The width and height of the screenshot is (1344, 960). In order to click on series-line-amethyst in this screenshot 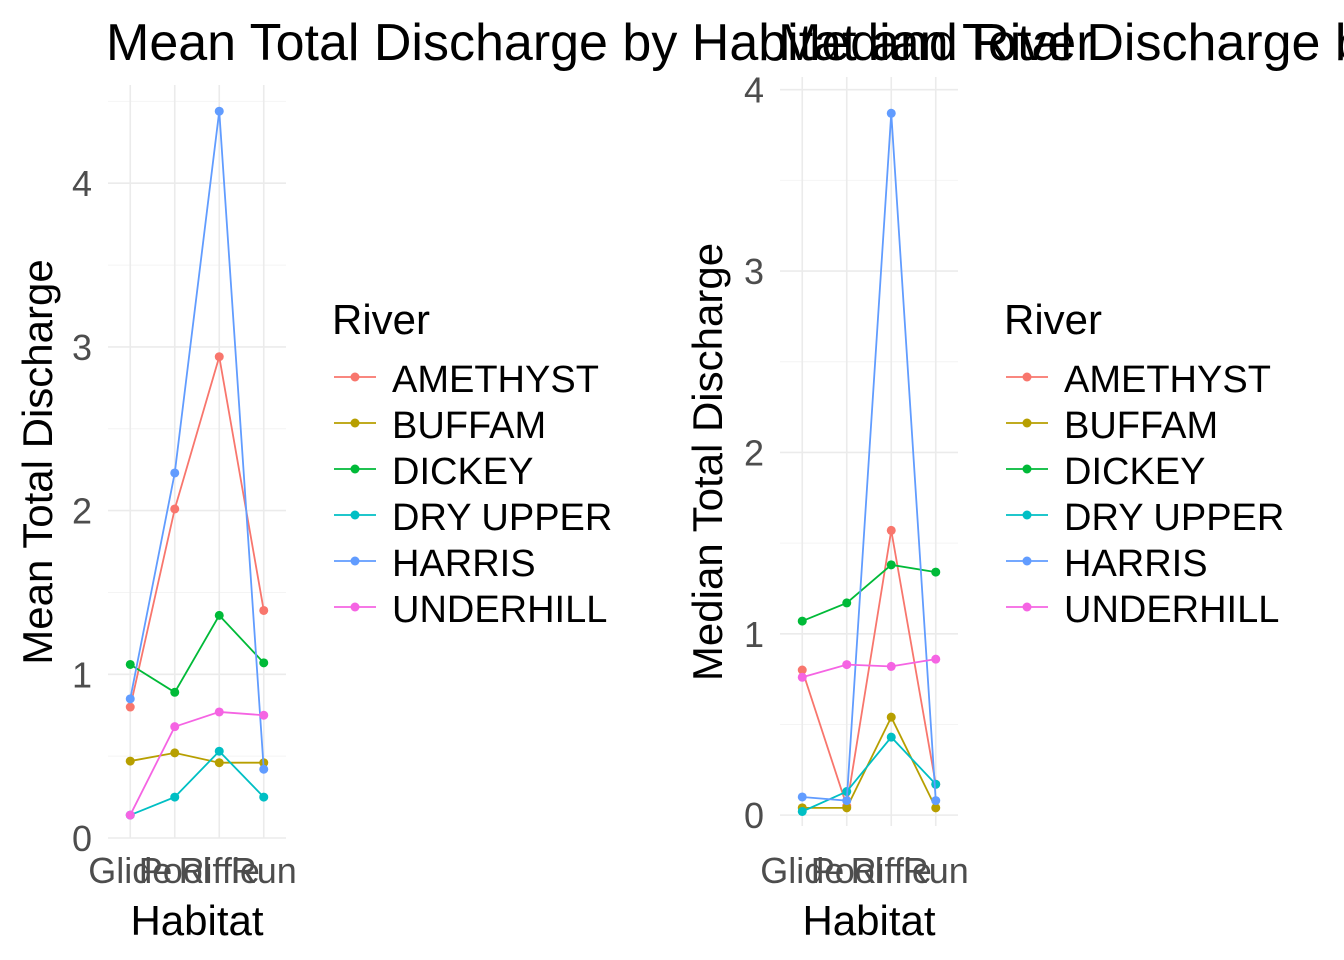, I will do `click(869, 668)`.